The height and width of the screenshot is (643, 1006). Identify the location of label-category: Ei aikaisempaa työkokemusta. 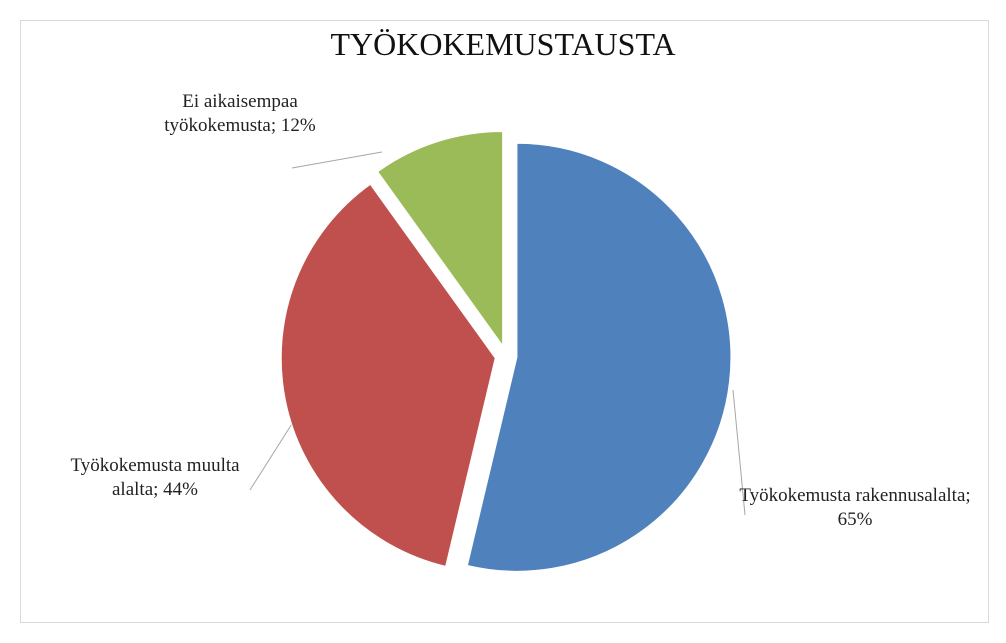
(231, 113).